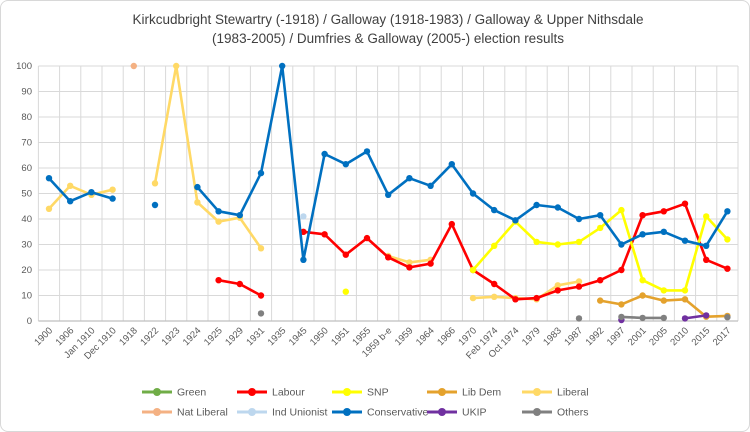 Image resolution: width=750 pixels, height=432 pixels. What do you see at coordinates (26, 143) in the screenshot?
I see `y-tick-label: 70` at bounding box center [26, 143].